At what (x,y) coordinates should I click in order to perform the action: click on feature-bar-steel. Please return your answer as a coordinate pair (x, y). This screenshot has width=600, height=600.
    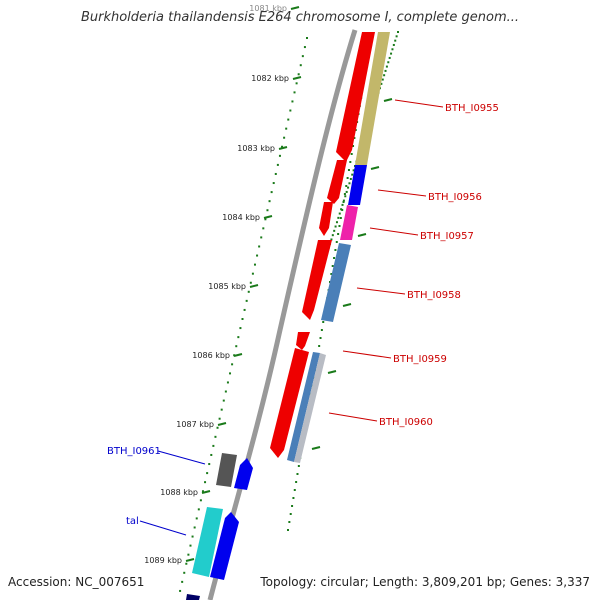
    Looking at the image, I should click on (336, 282).